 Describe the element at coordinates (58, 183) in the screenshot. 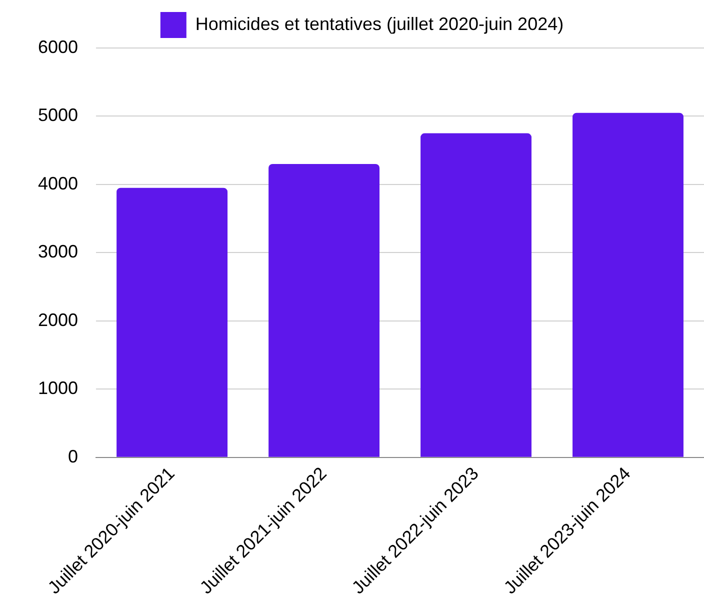

I see `y-tick-label: 4000` at that location.